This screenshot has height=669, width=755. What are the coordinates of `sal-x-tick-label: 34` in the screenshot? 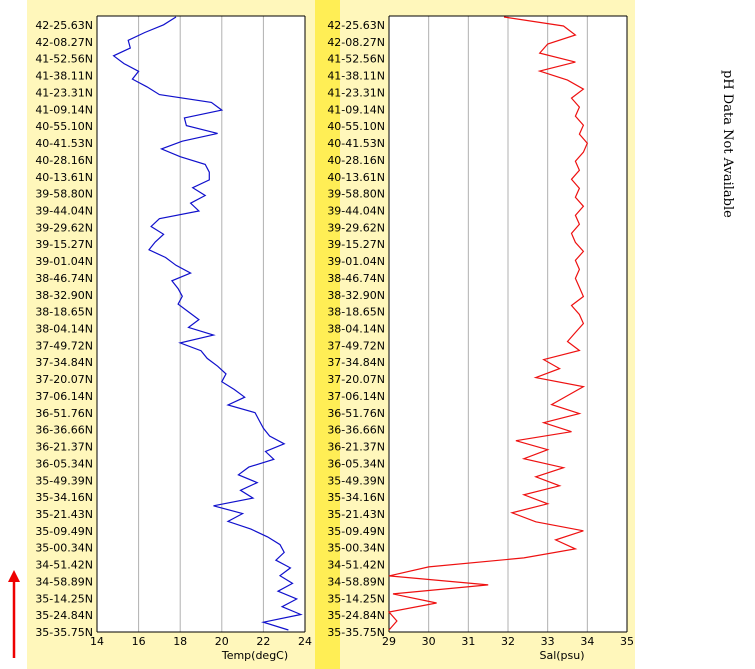 It's located at (587, 641).